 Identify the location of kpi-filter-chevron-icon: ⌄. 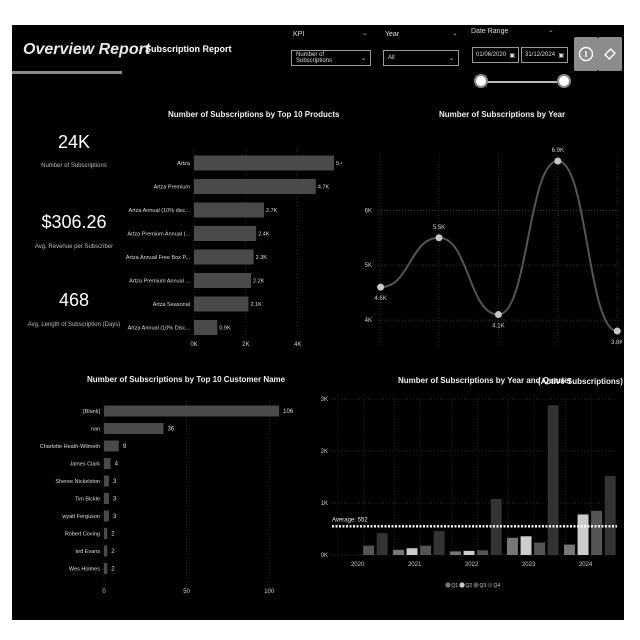
(365, 33).